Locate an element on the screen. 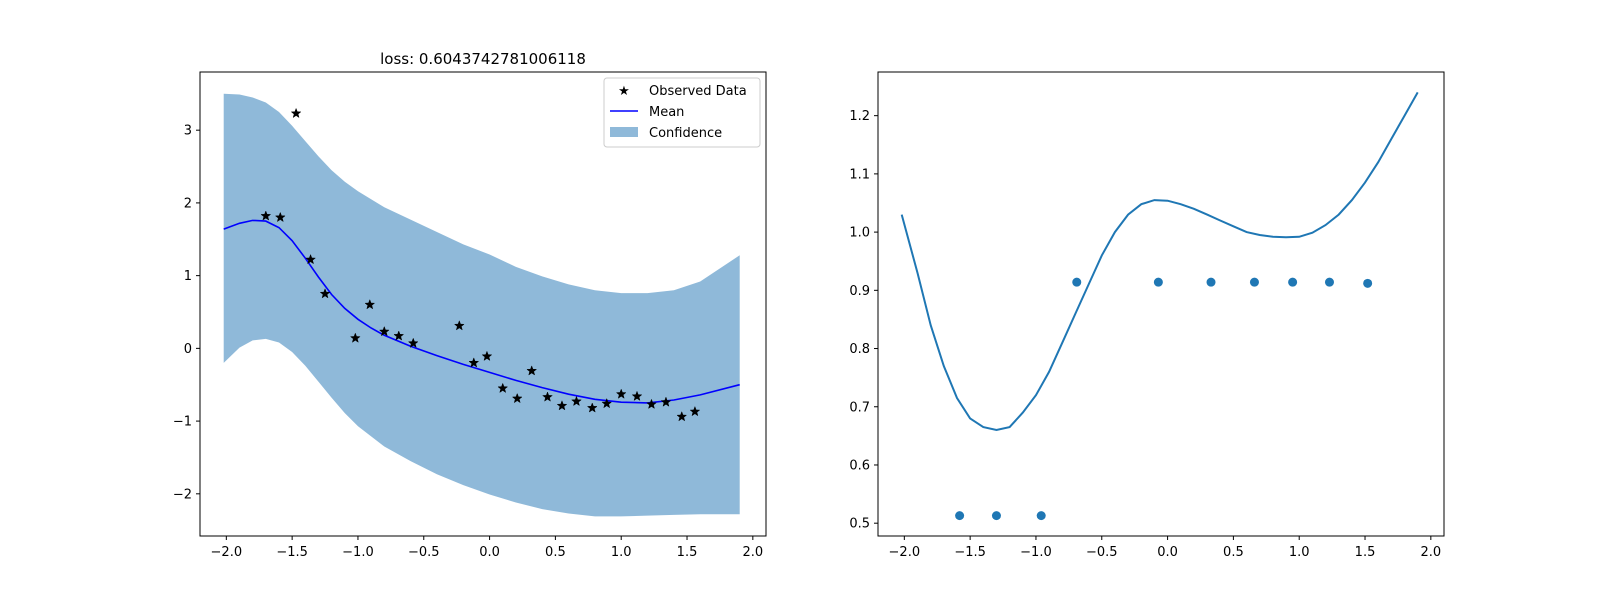  legend-box is located at coordinates (682, 112).